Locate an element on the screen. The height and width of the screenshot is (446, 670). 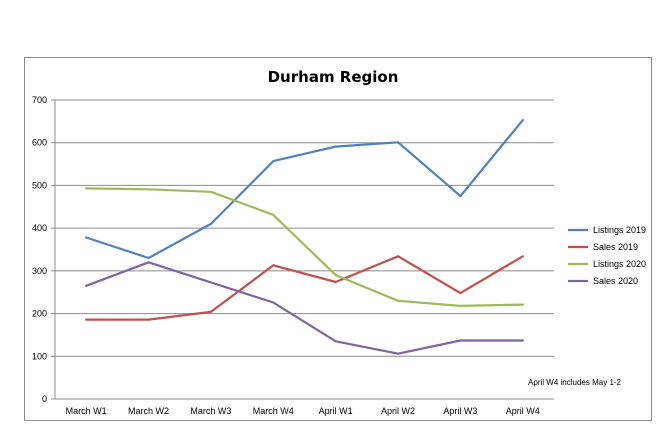
x-tick-label: March W4 is located at coordinates (273, 411).